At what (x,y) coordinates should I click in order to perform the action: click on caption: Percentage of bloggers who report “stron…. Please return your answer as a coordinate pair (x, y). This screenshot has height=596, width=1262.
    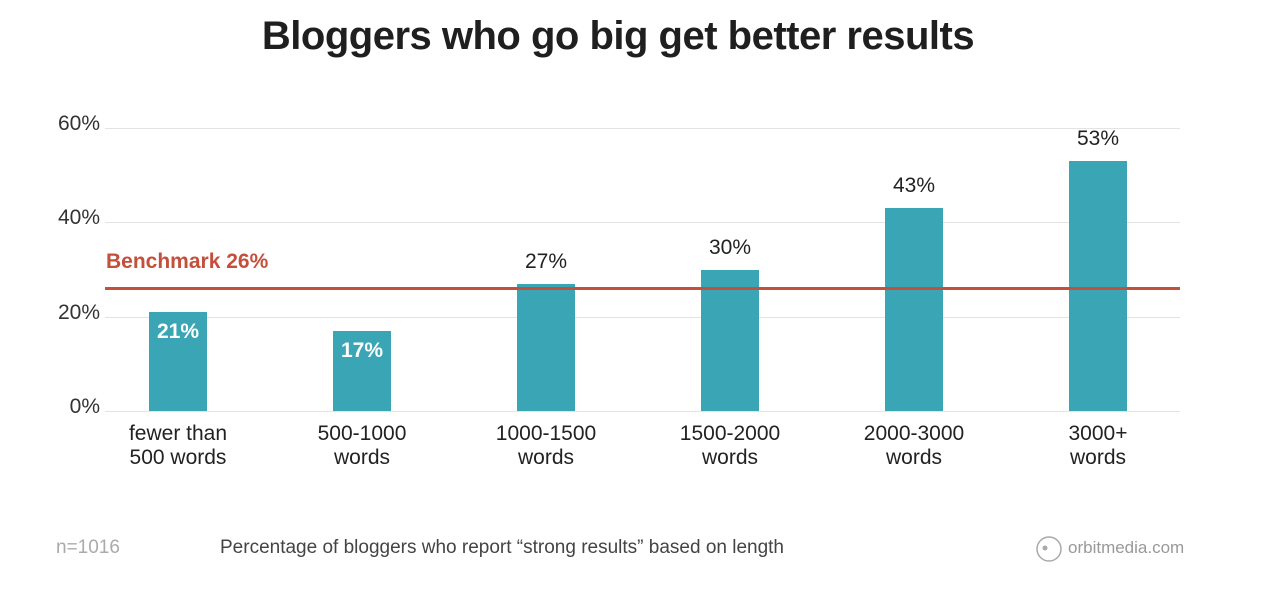
    Looking at the image, I should click on (502, 547).